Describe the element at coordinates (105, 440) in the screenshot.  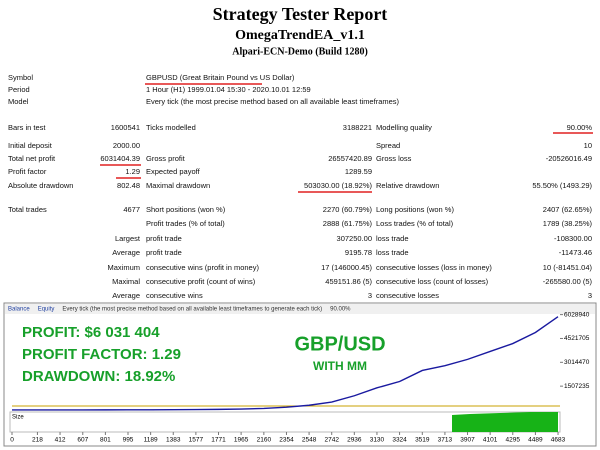
I see `x-tick-label: 801` at that location.